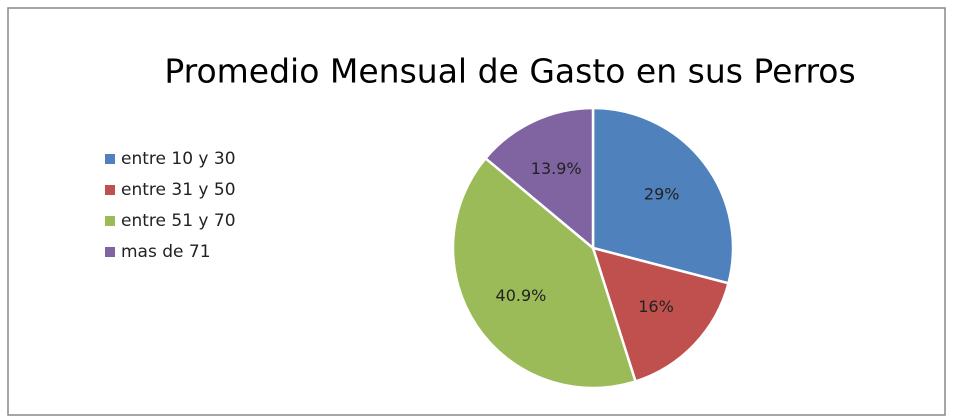 This screenshot has width=954, height=420. Describe the element at coordinates (178, 159) in the screenshot. I see `legend-label: entre 10 y 30` at that location.